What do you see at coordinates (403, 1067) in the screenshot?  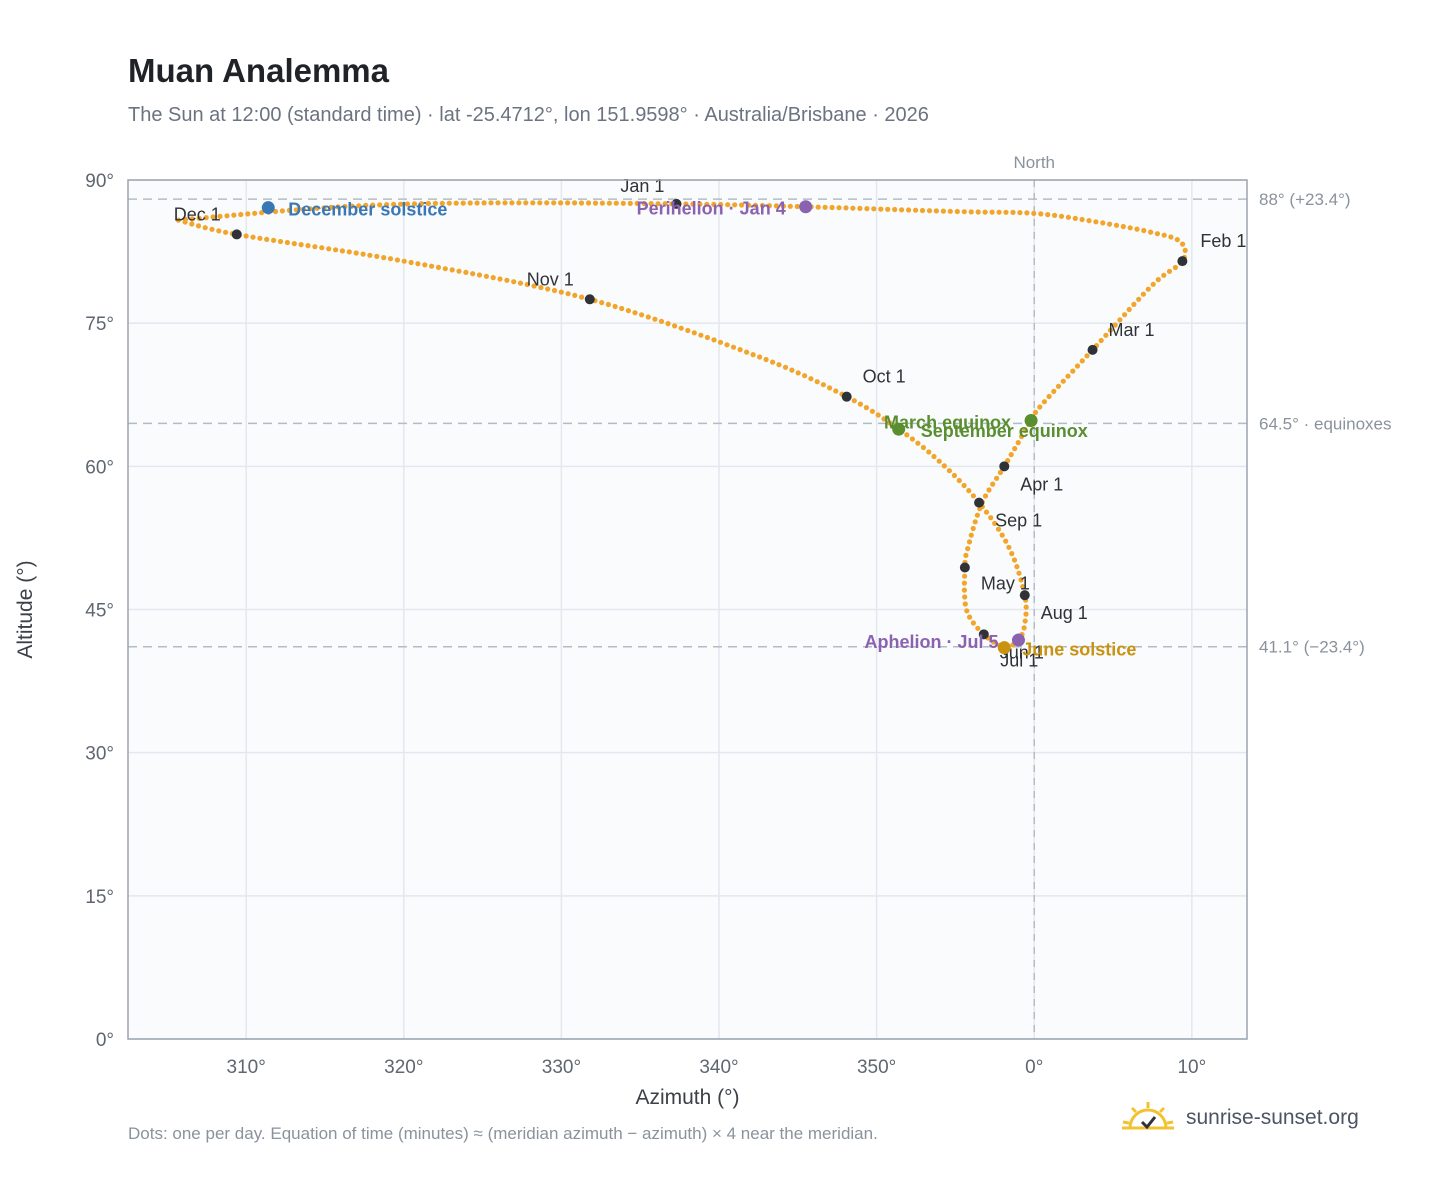 I see `x-tick-label: 320°` at bounding box center [403, 1067].